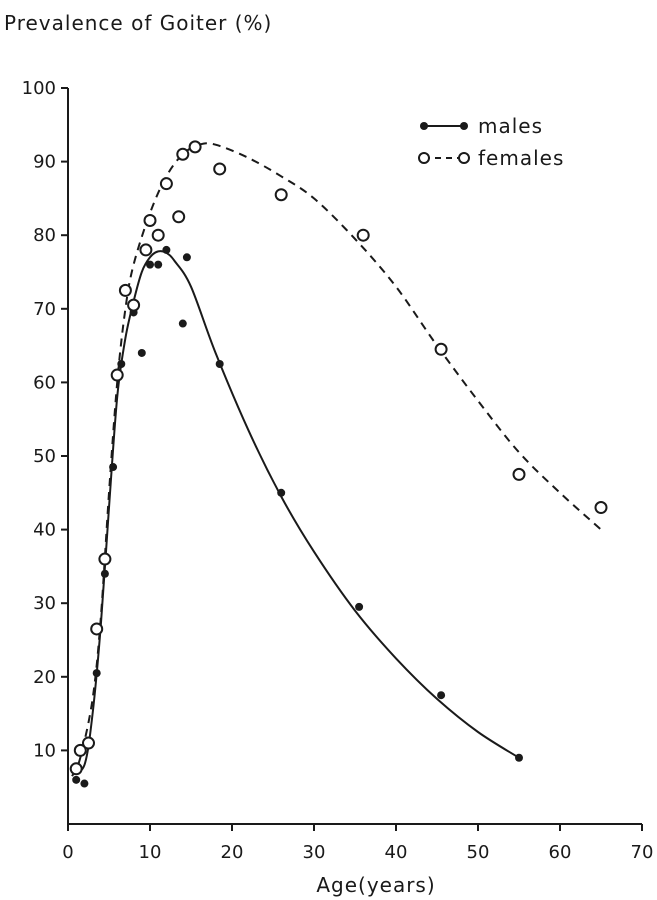 Image resolution: width=657 pixels, height=900 pixels. Describe the element at coordinates (44, 309) in the screenshot. I see `y-tick-label: 70` at that location.